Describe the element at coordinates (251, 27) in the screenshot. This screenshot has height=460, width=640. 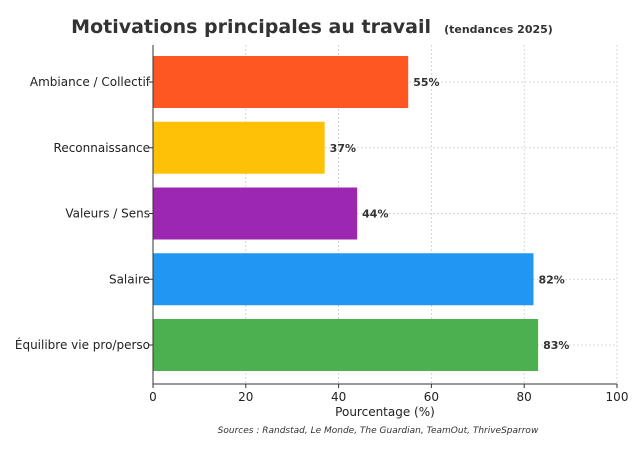
I see `chart-title-main: Motivations principales au travail` at that location.